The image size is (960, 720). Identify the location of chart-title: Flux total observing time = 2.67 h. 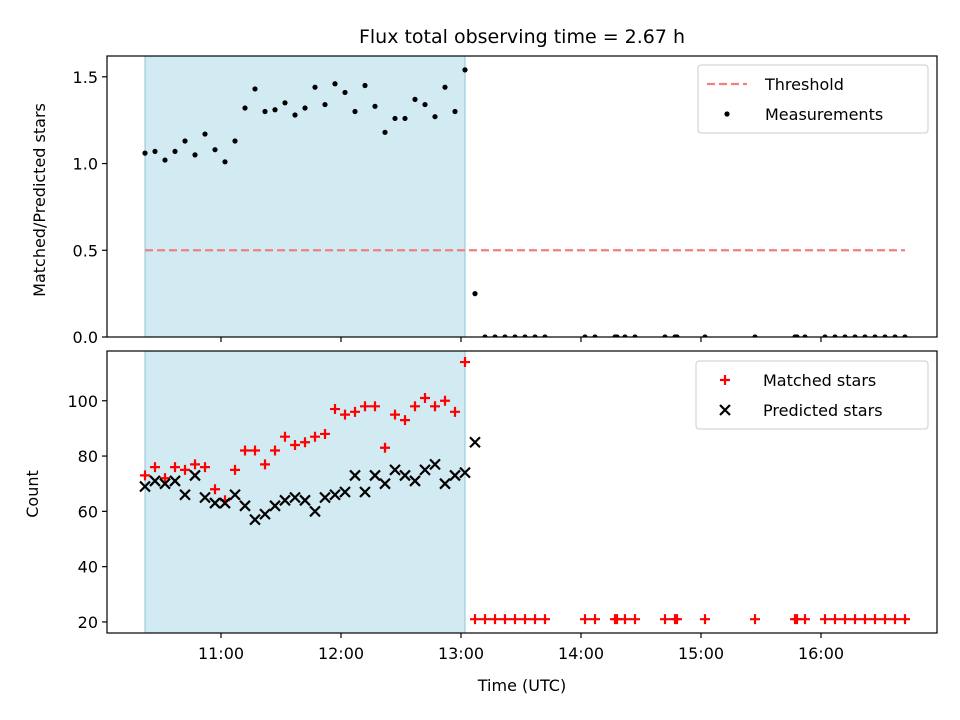
(522, 37).